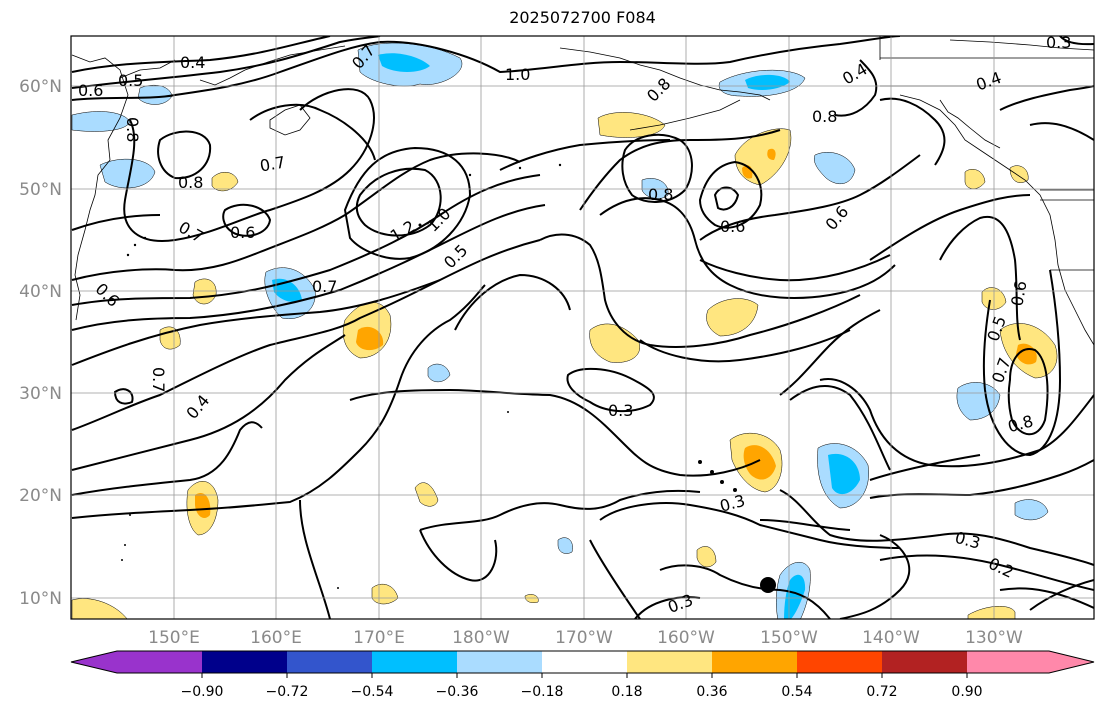  Describe the element at coordinates (582, 17) in the screenshot. I see `map-title: 2025072700 F084` at that location.